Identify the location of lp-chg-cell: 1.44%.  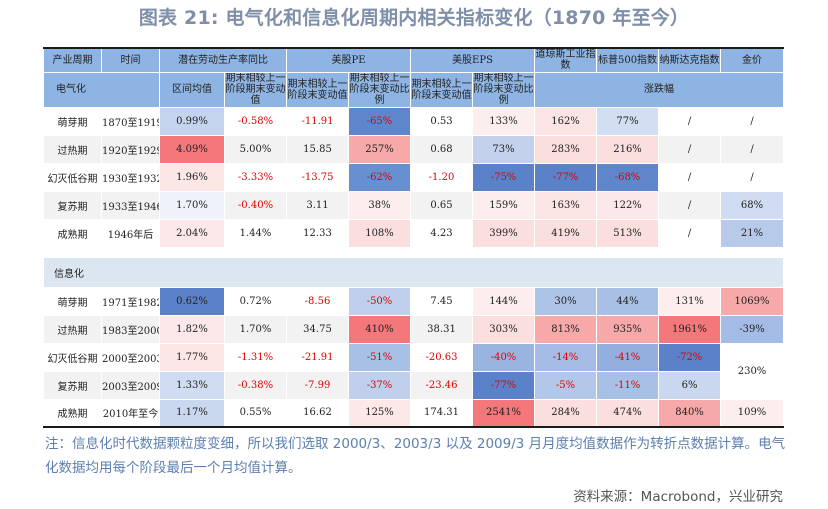
(255, 233).